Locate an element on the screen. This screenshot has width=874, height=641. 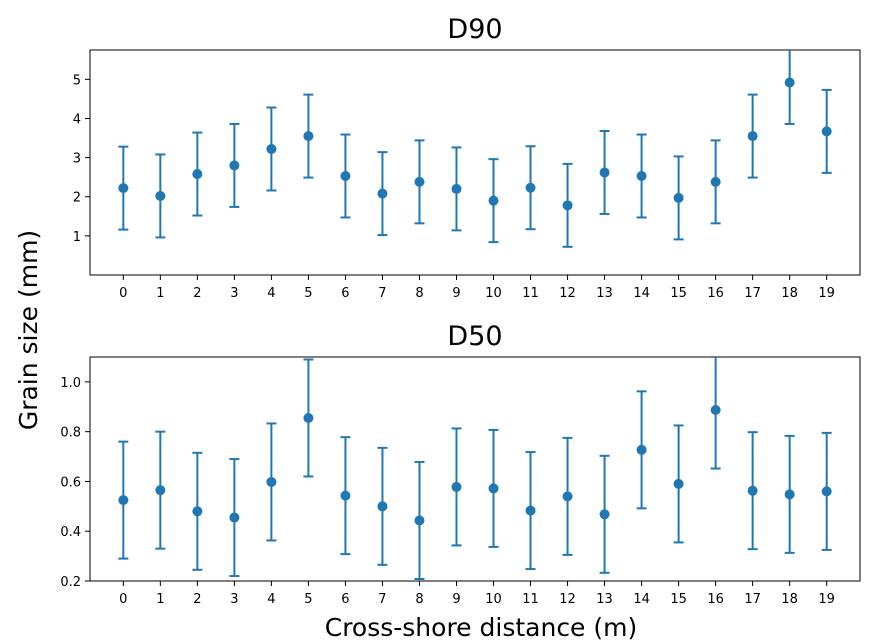
d50-ytick-label: 0.6 is located at coordinates (70, 482).